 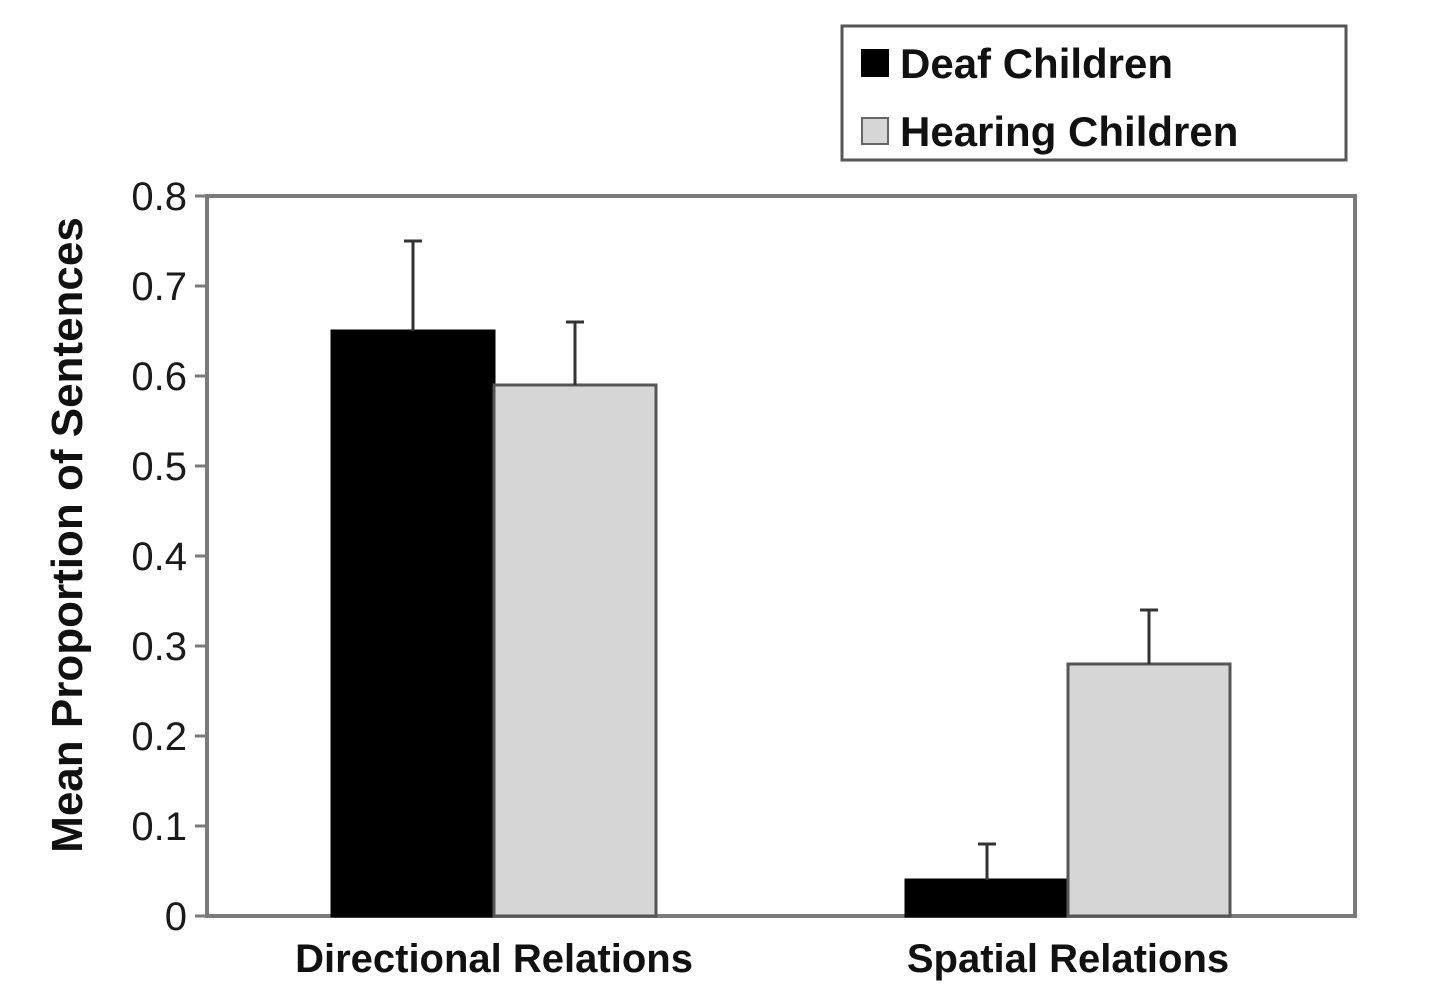 I want to click on y-tick-label: 0.3, so click(x=159, y=647).